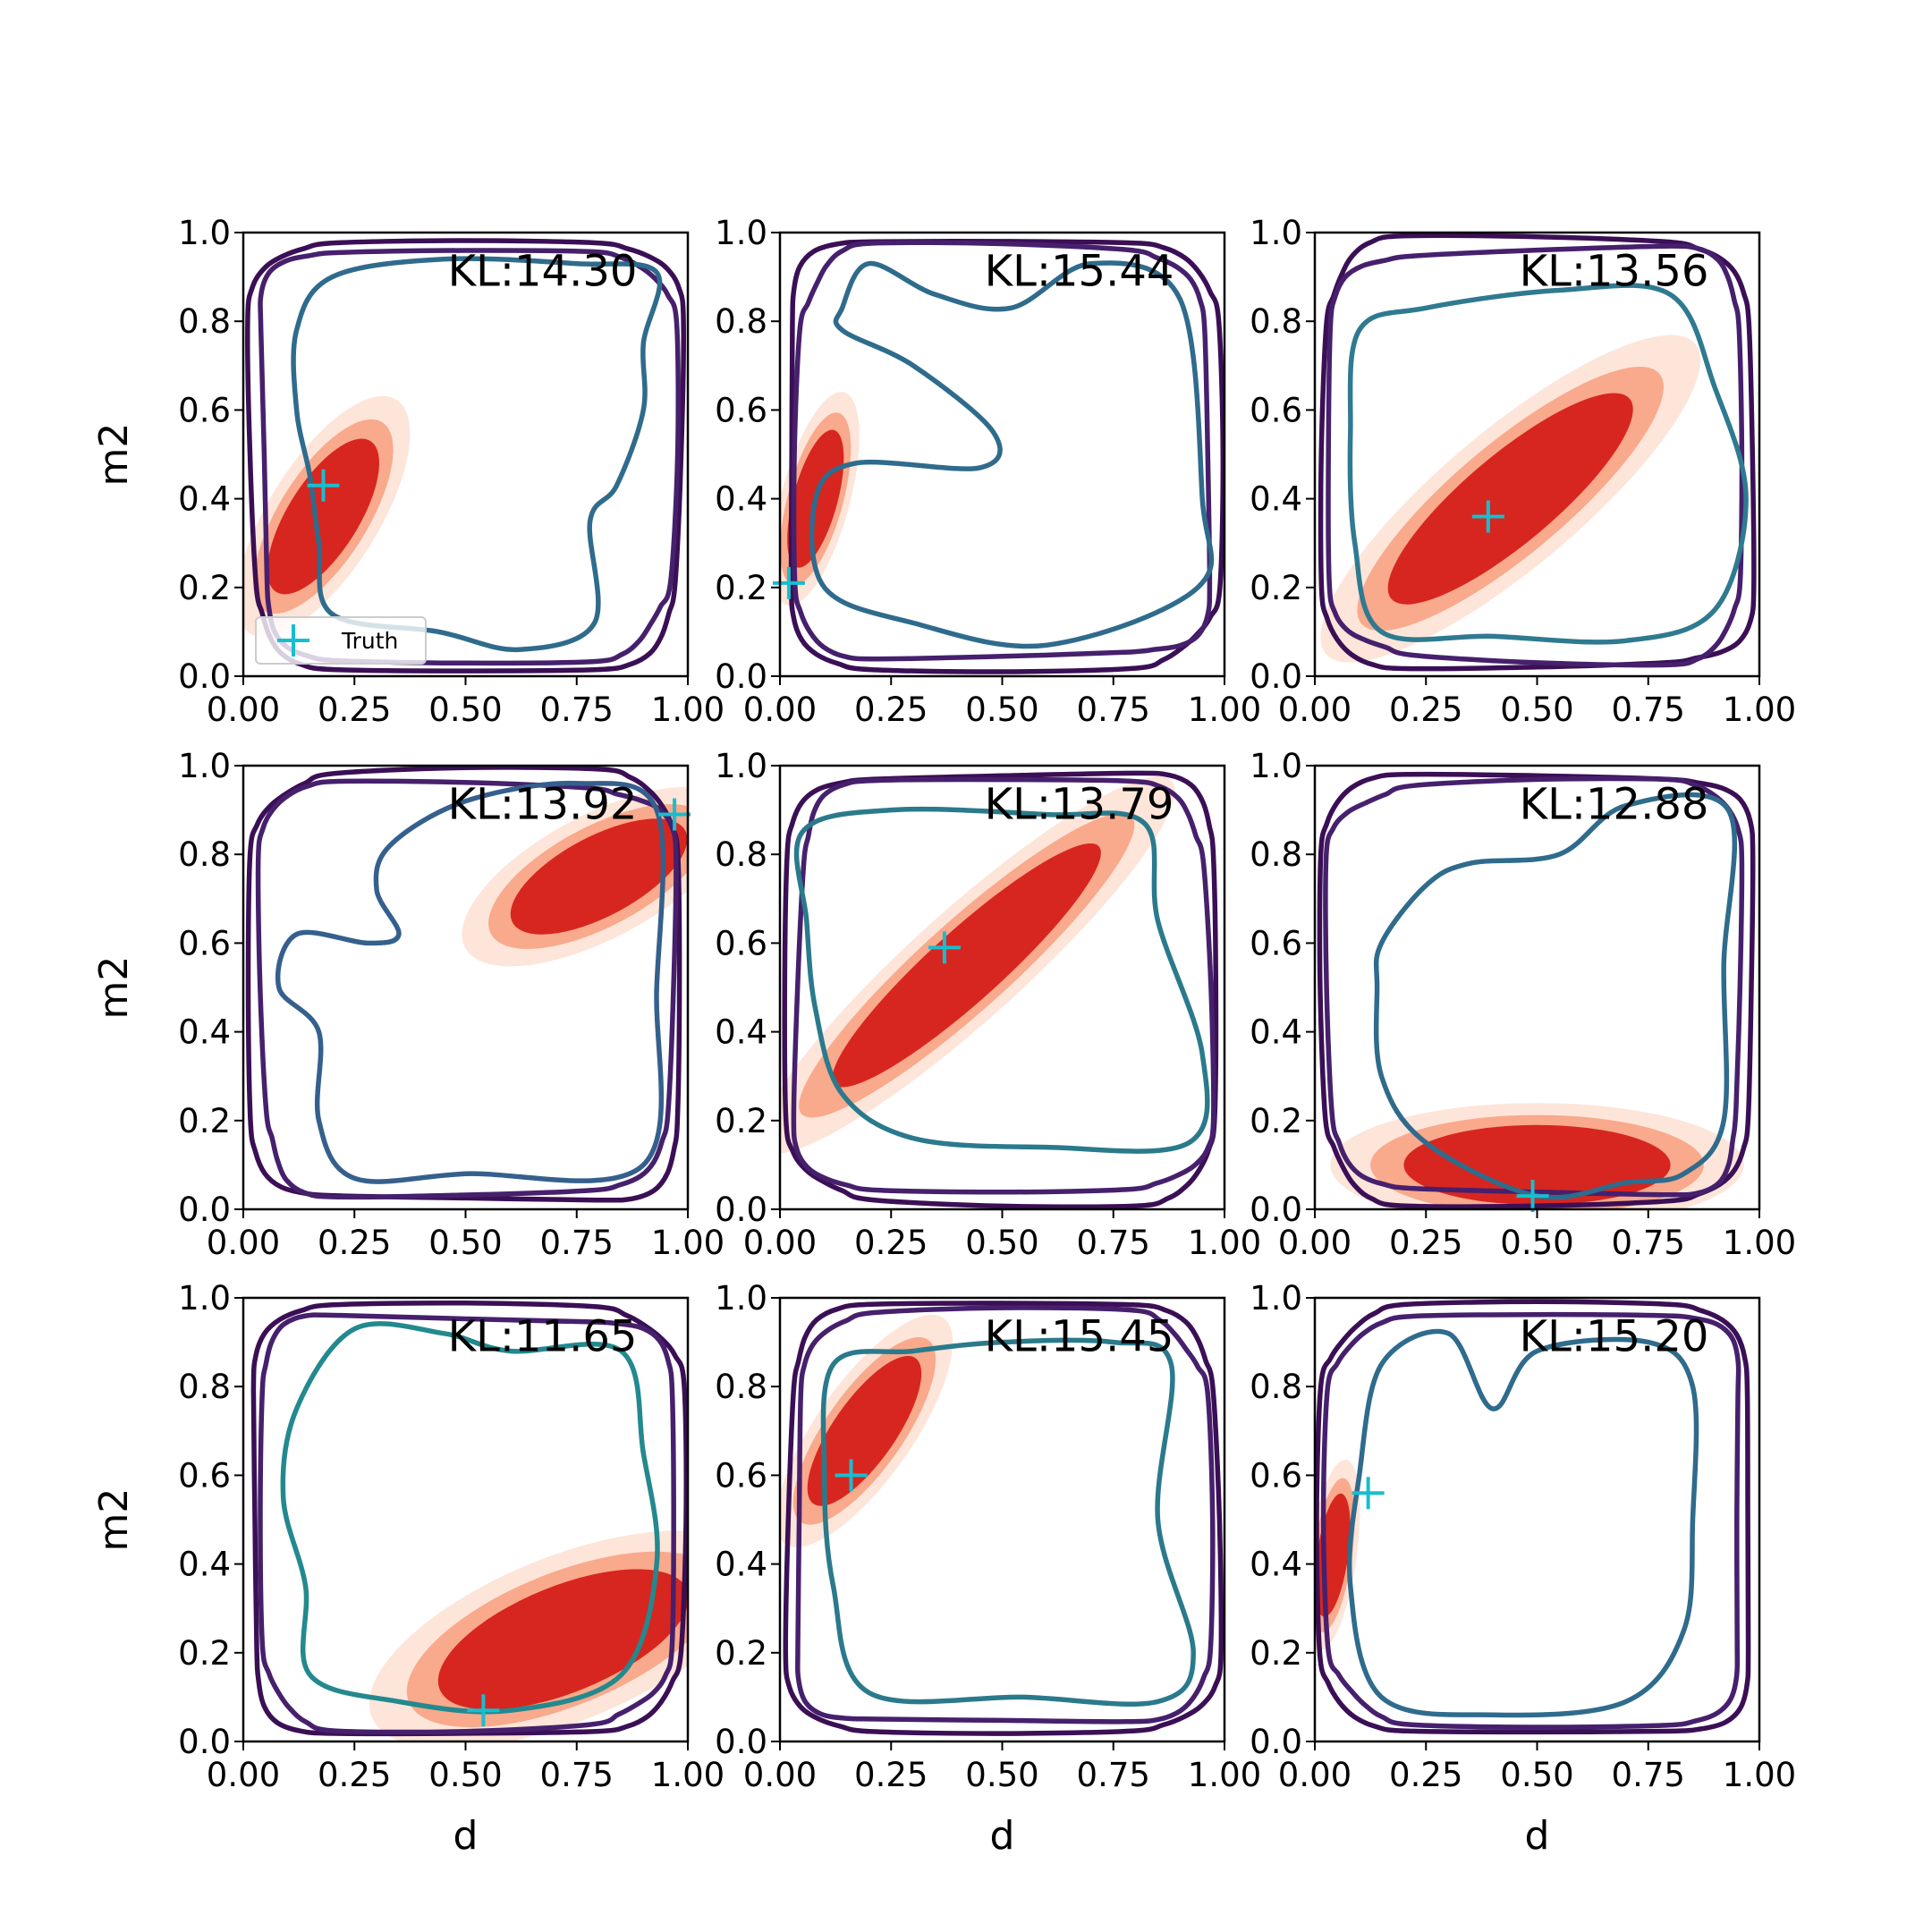 The image size is (1932, 1932). I want to click on kl-annotation: KL:15.20, so click(1614, 1337).